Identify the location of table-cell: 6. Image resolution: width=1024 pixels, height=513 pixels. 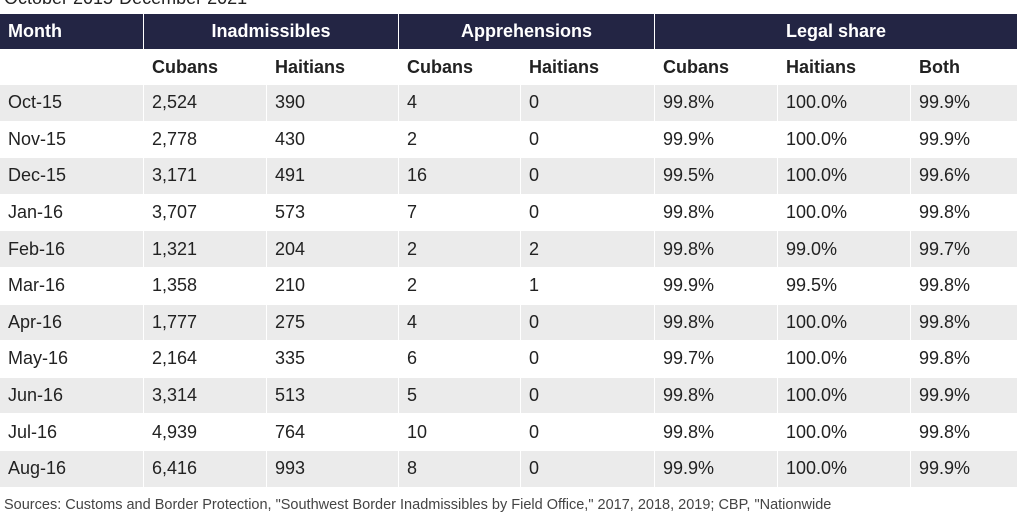
(412, 358).